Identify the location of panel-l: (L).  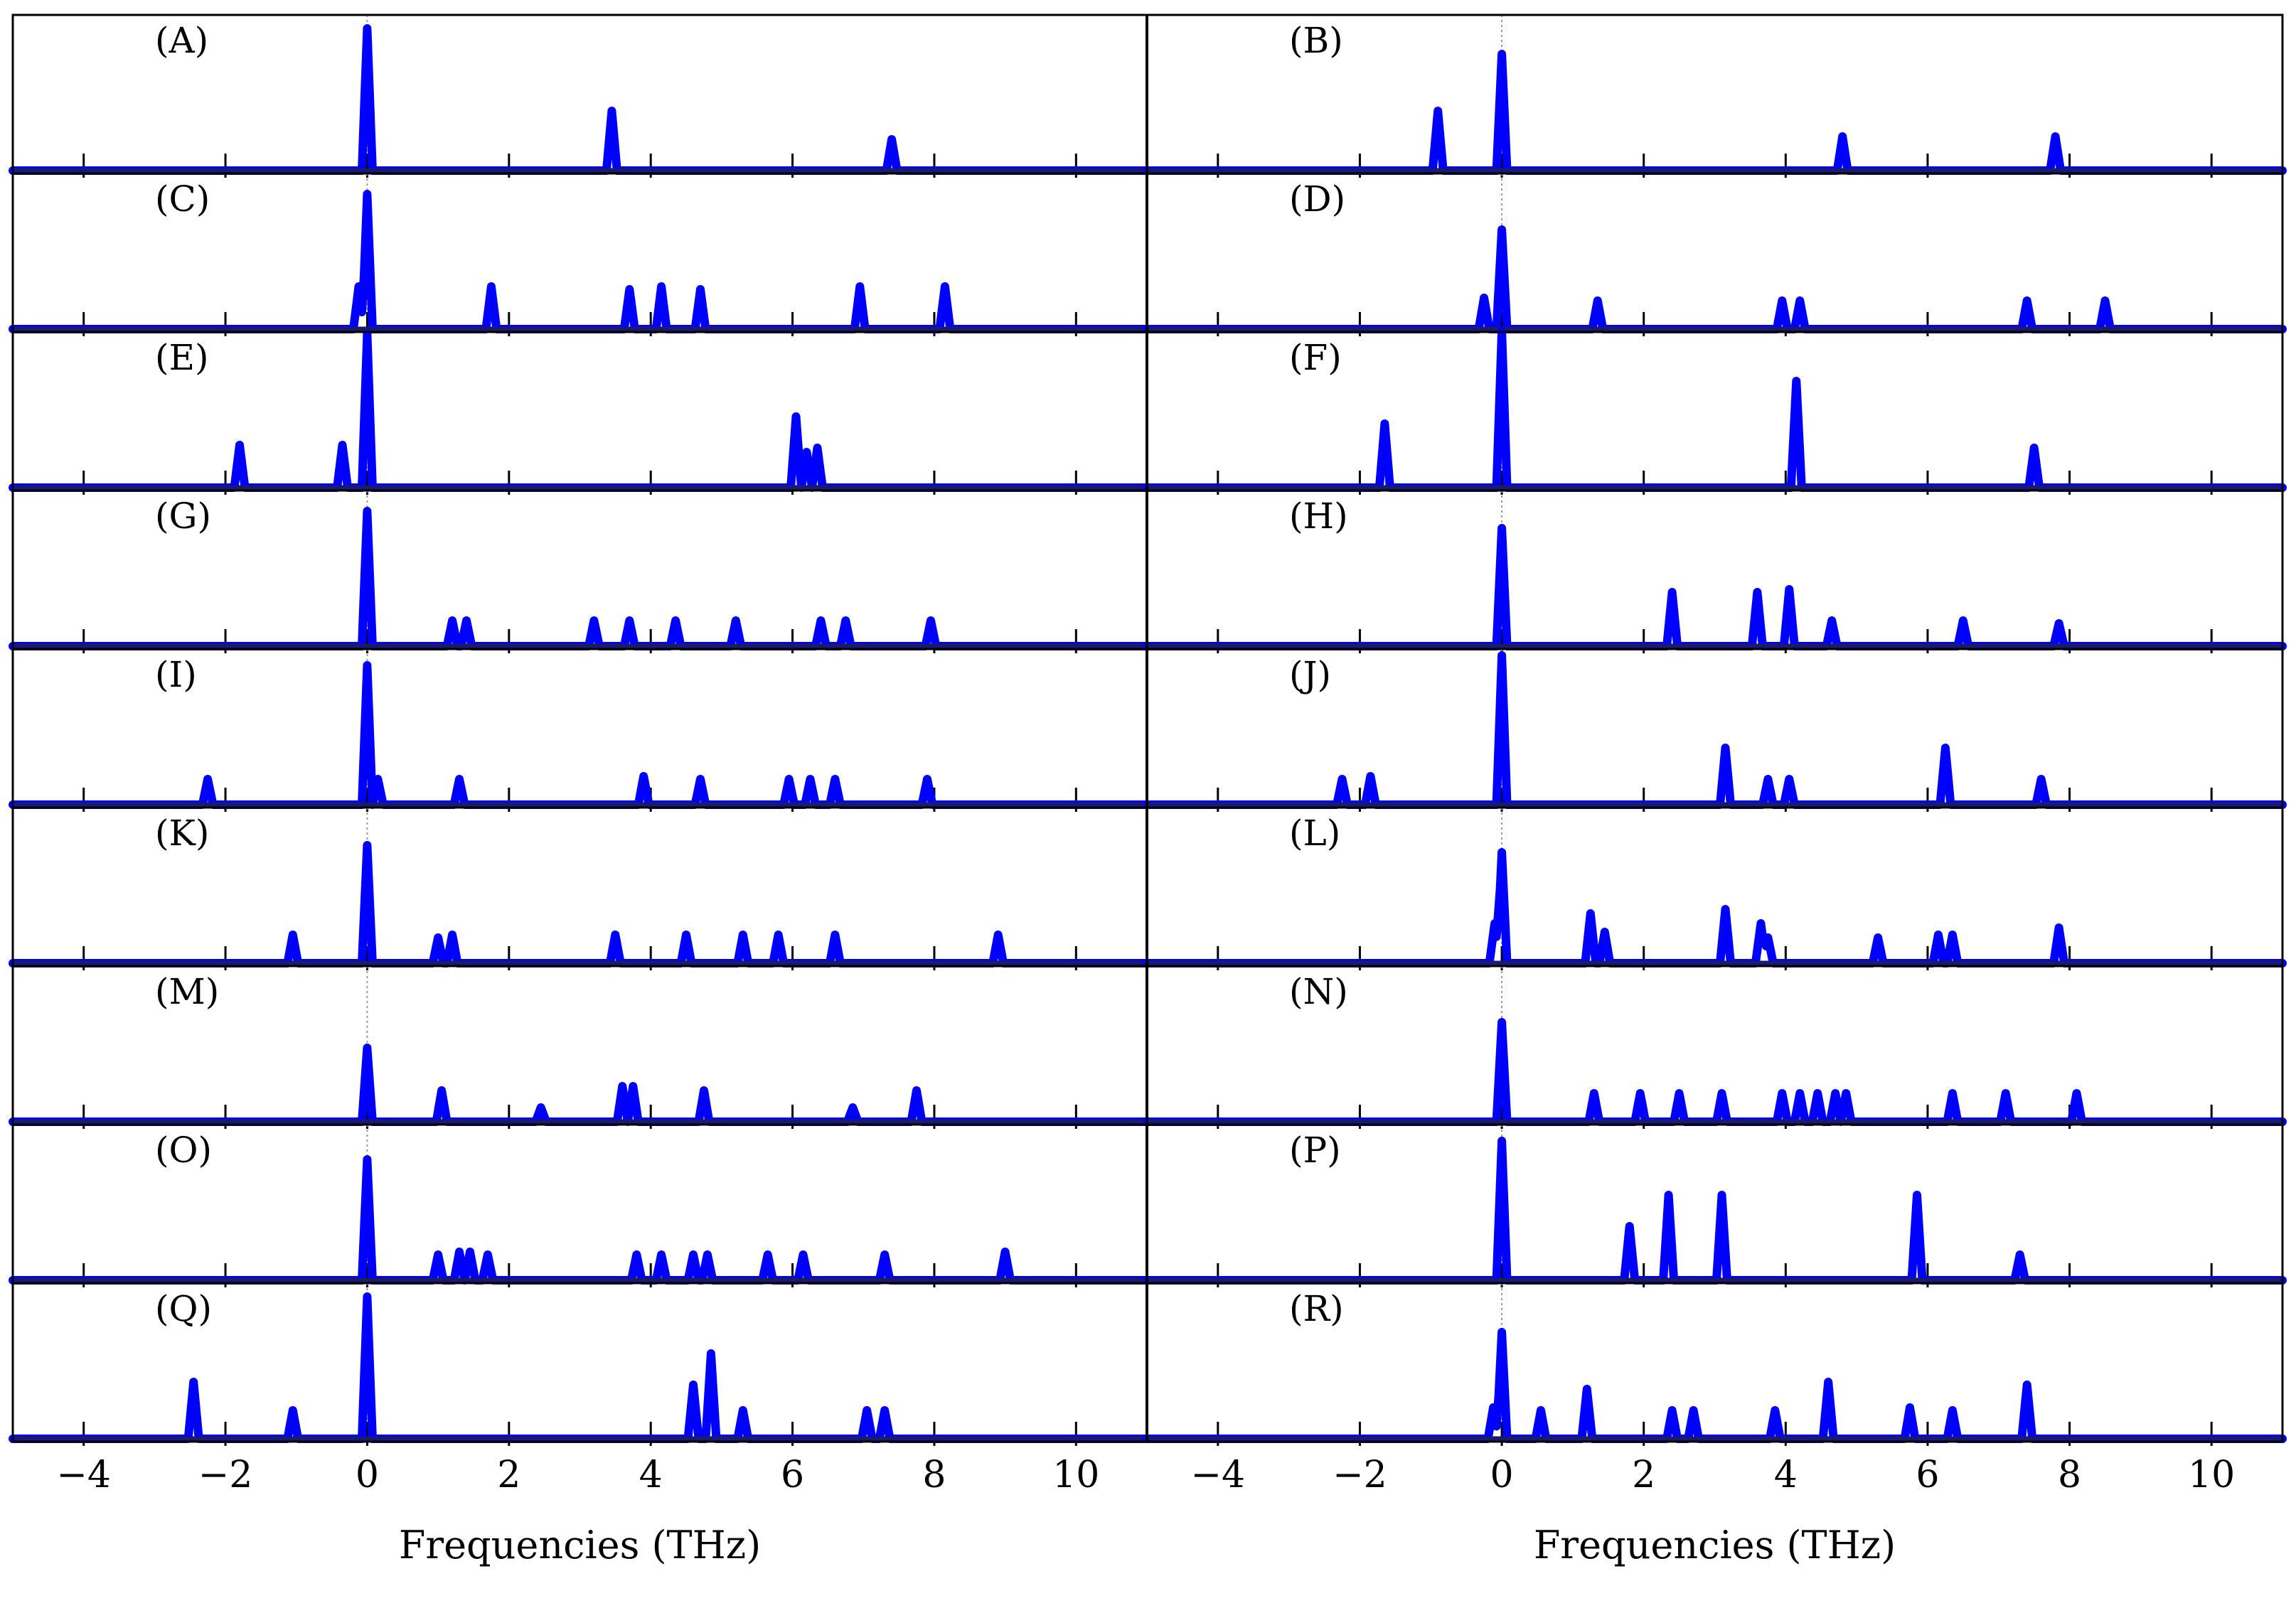
(1715, 889).